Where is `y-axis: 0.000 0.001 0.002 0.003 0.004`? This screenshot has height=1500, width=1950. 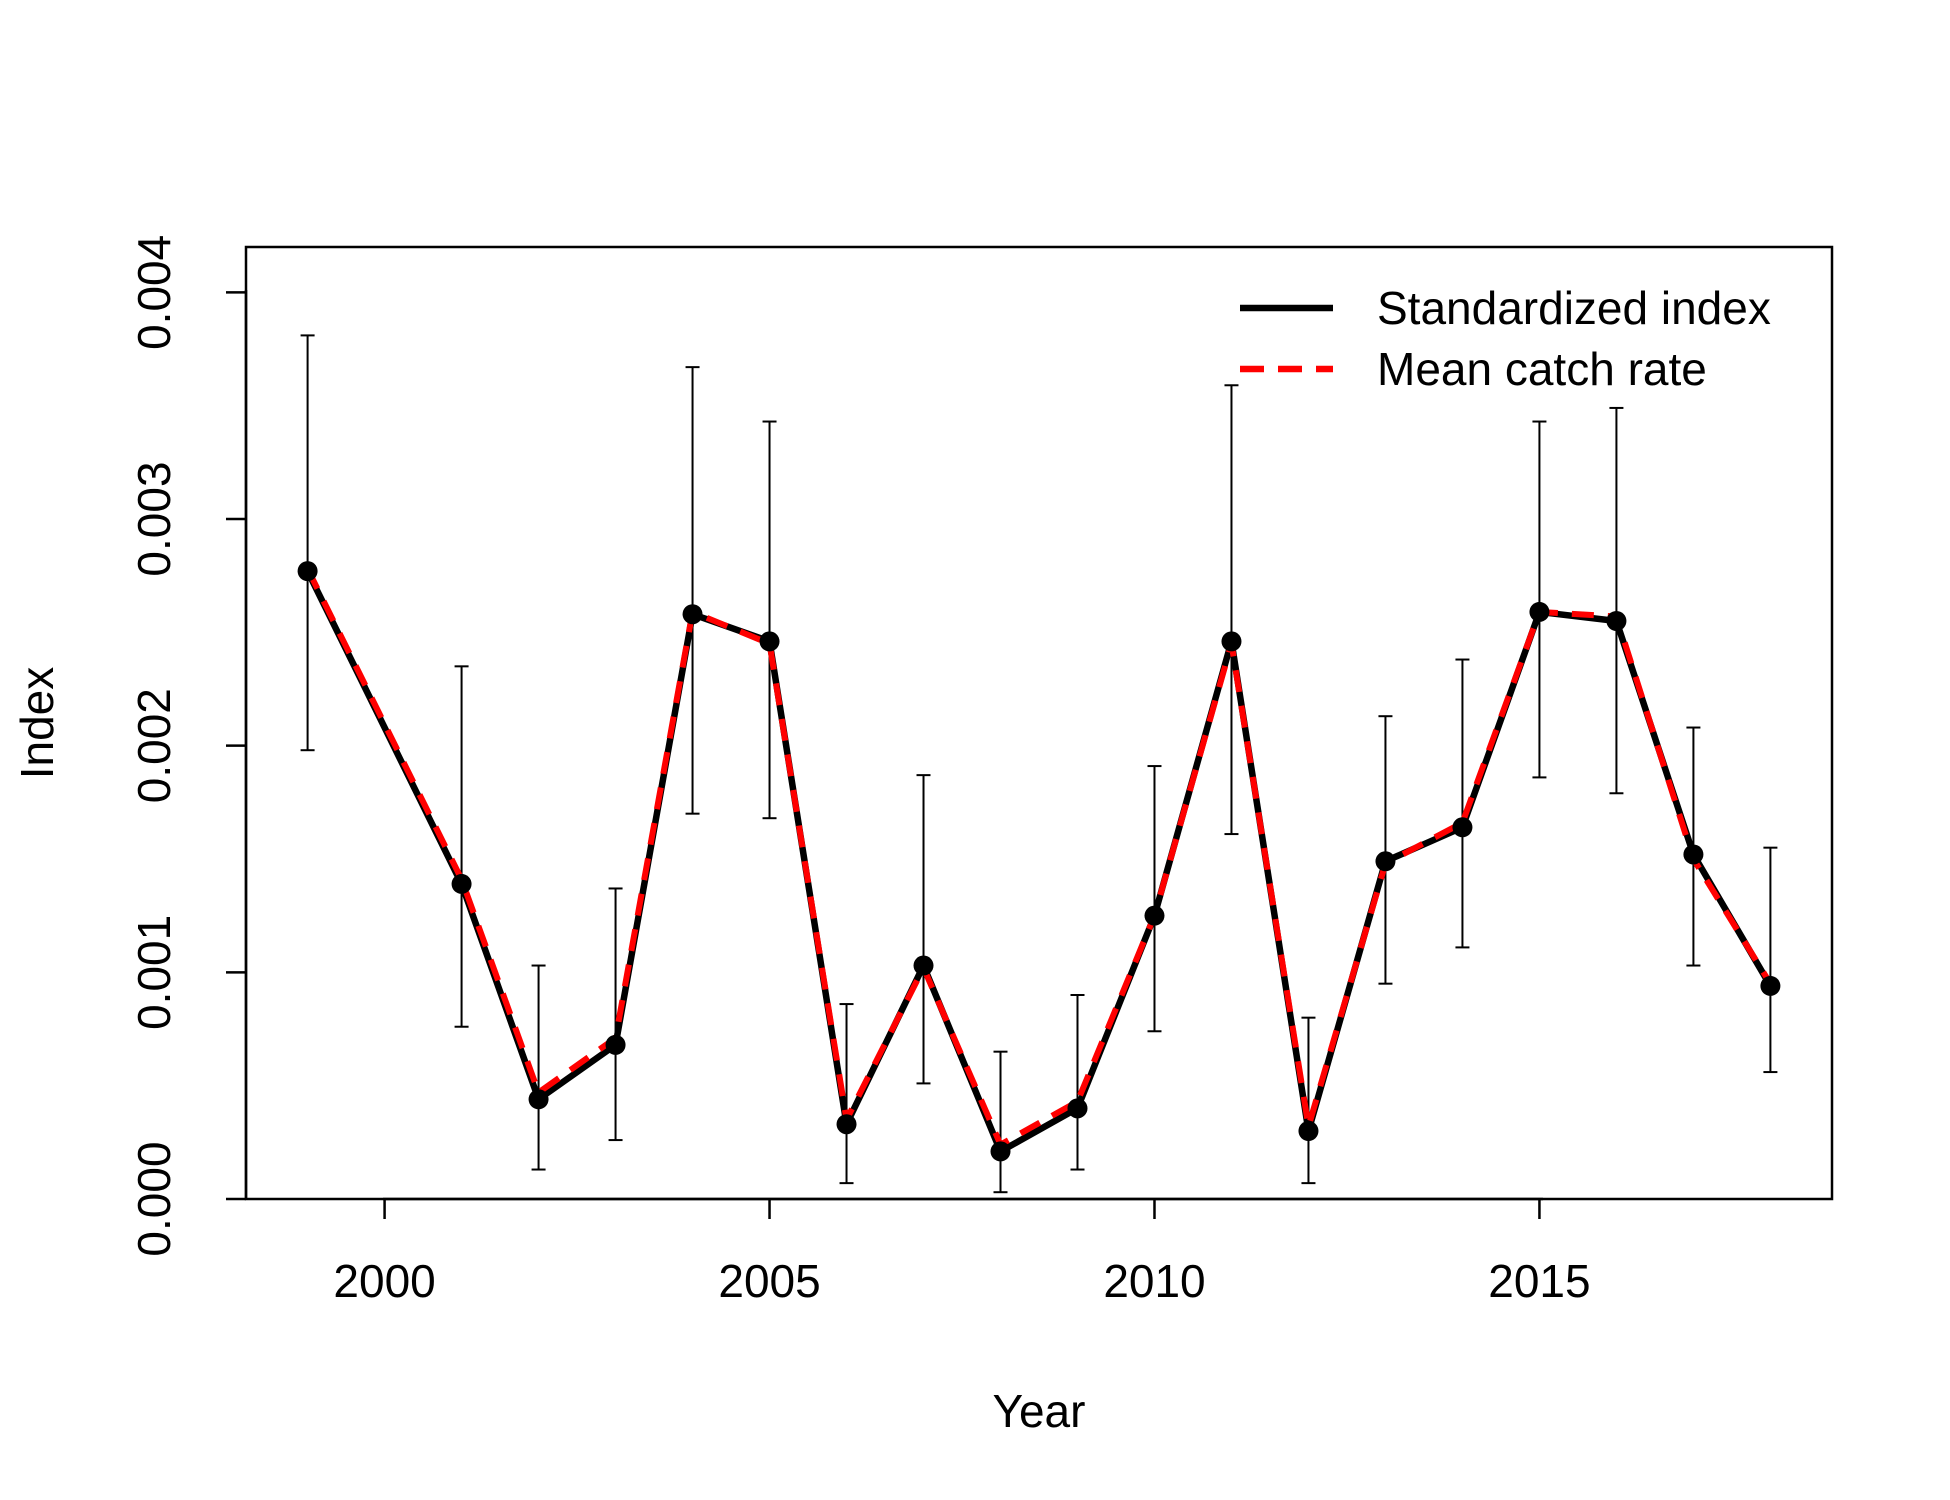 y-axis: 0.000 0.001 0.002 0.003 0.004 is located at coordinates (188, 746).